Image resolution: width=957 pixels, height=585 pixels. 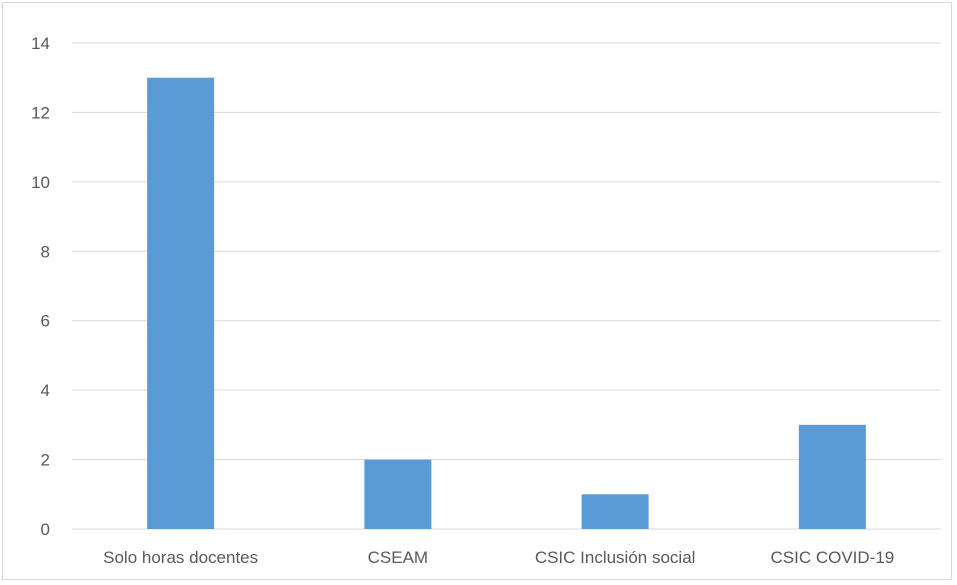 What do you see at coordinates (615, 557) in the screenshot?
I see `x-tick-label: CSIC Inclusión social` at bounding box center [615, 557].